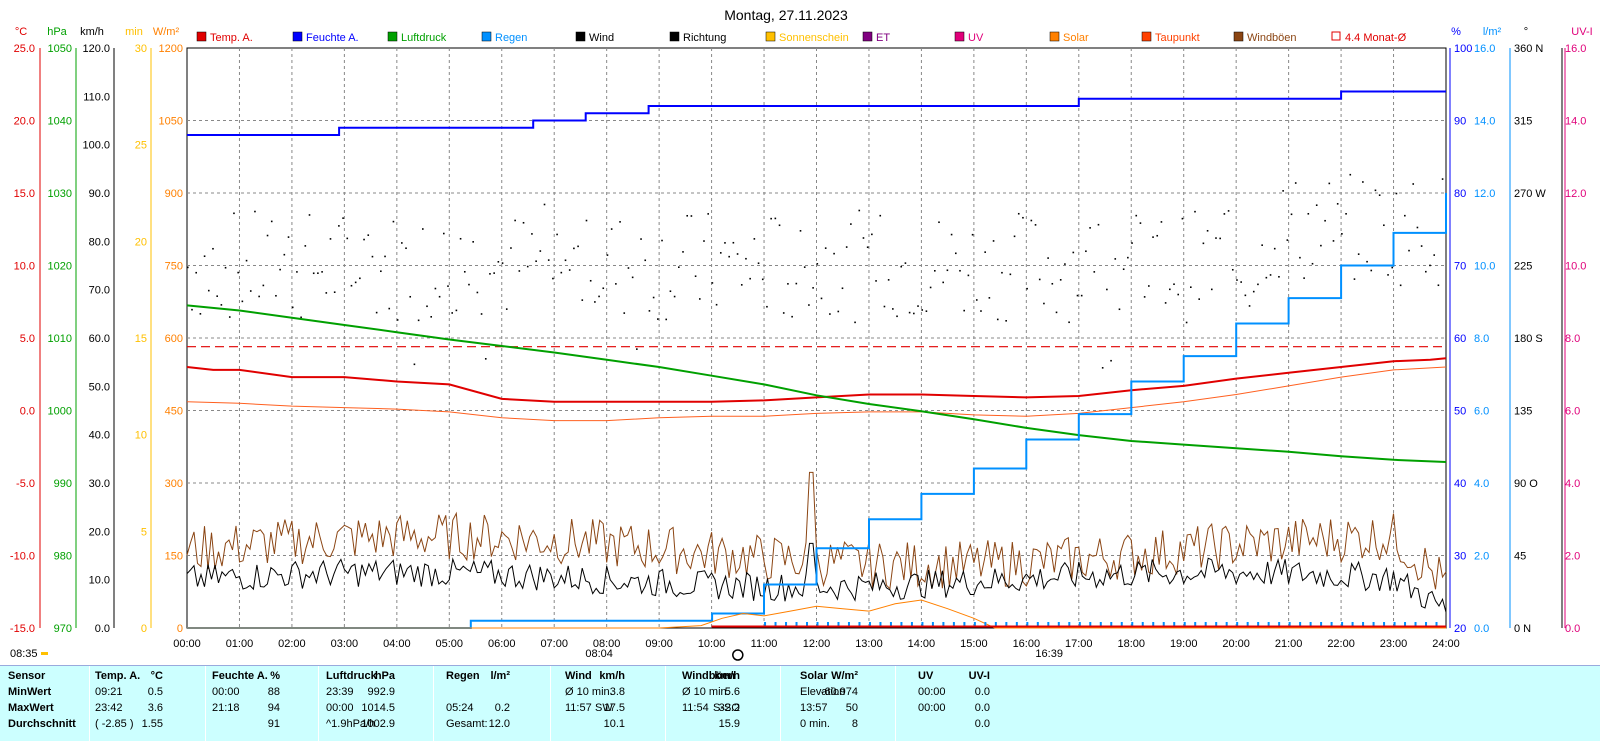 The image size is (1600, 741). What do you see at coordinates (27, 412) in the screenshot?
I see `temp-tick: 0.0` at bounding box center [27, 412].